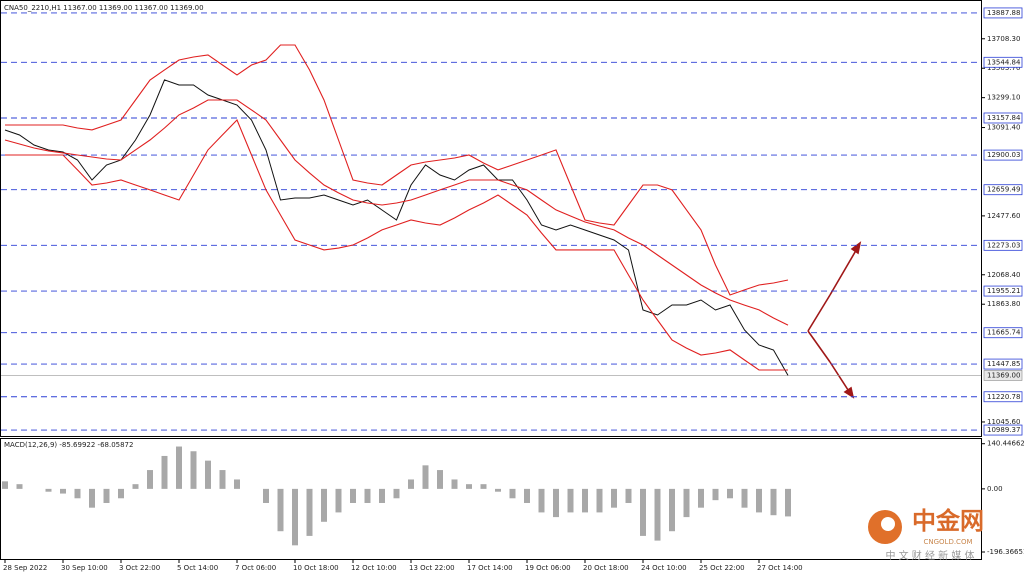 The height and width of the screenshot is (574, 1024). What do you see at coordinates (1003, 216) in the screenshot?
I see `y-tick-label: 12477.60` at bounding box center [1003, 216].